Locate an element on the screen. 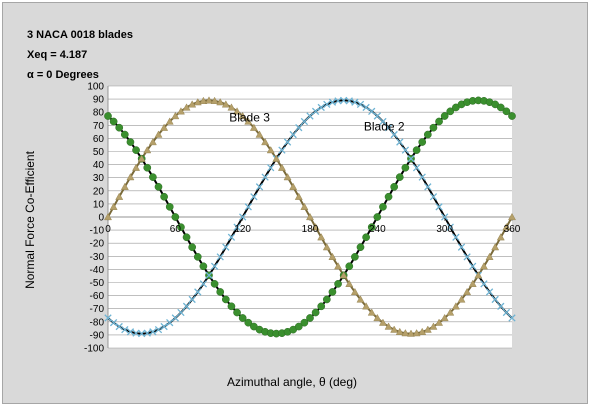 This screenshot has width=592, height=408. chart-annotation-blades: 3 NACA 0018 blades is located at coordinates (80, 35).